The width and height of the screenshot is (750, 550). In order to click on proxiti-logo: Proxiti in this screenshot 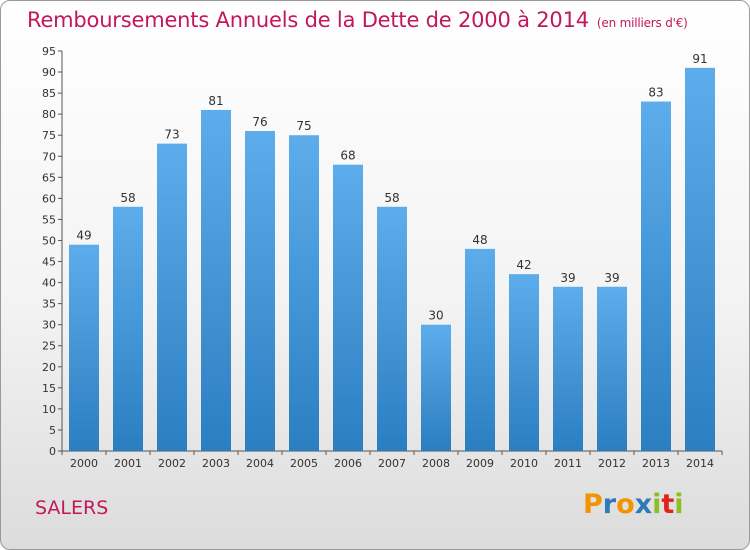, I will do `click(633, 504)`.